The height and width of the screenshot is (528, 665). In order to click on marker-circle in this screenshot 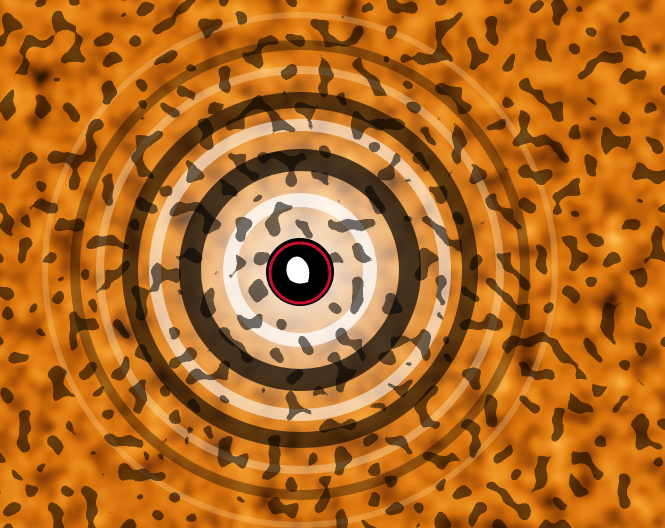, I will do `click(300, 273)`.